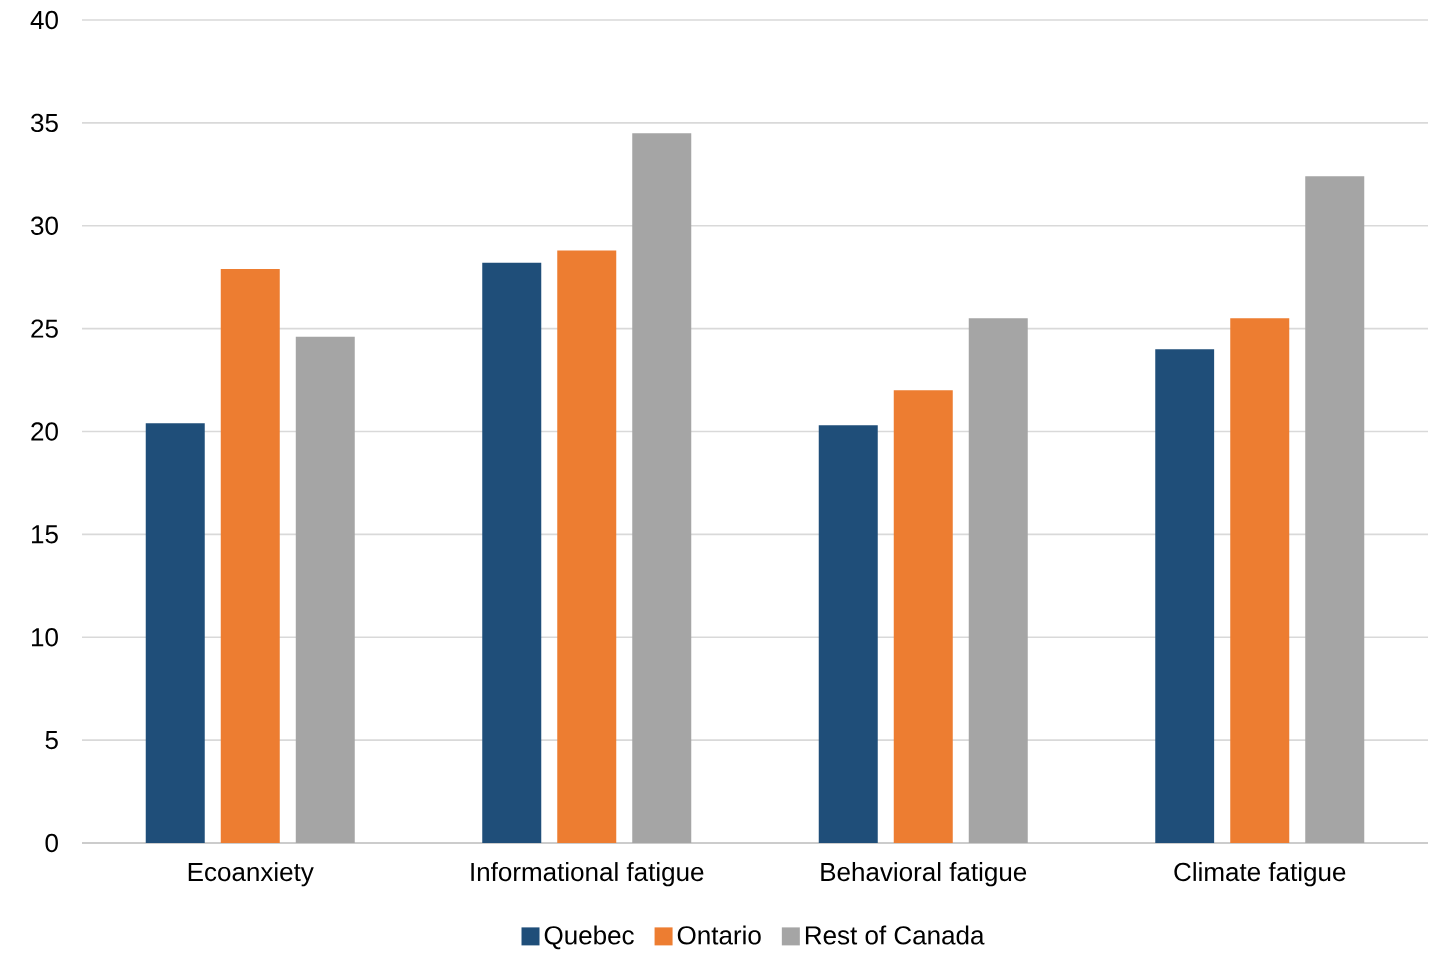  Describe the element at coordinates (587, 874) in the screenshot. I see `x-tick-label: Informational fatigue` at that location.